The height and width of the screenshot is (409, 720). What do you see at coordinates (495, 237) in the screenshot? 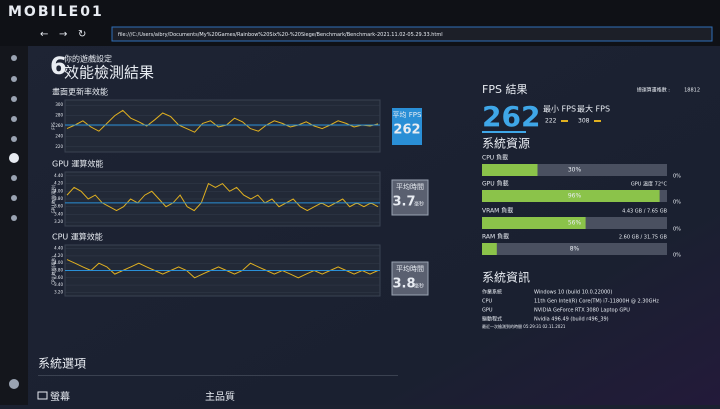
I see `resource-label: RAM 負載` at bounding box center [495, 237].